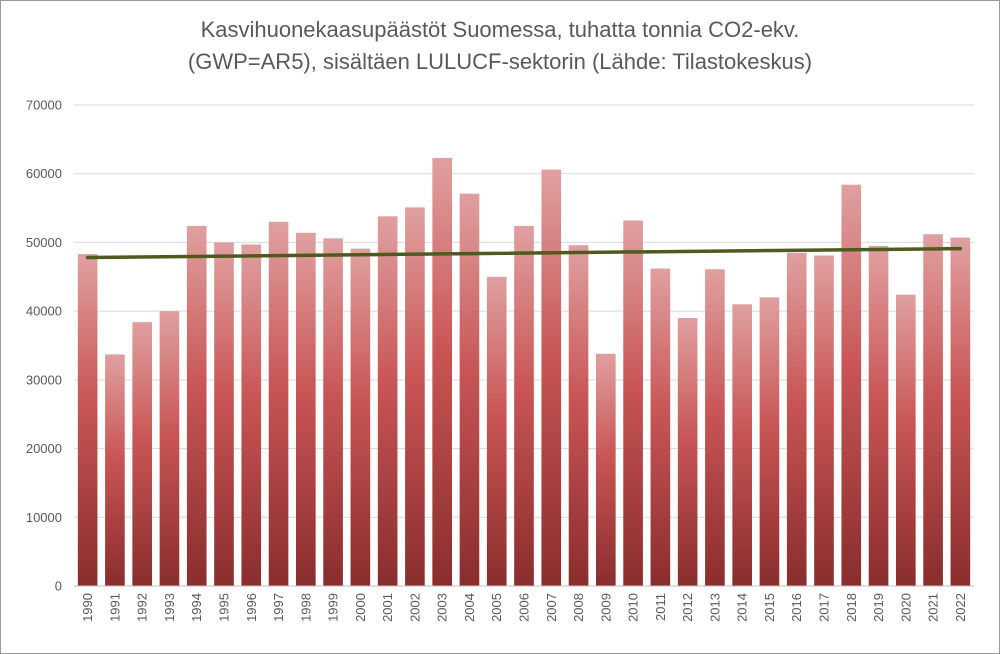 The width and height of the screenshot is (1000, 654). Describe the element at coordinates (387, 401) in the screenshot. I see `bar-2001` at that location.